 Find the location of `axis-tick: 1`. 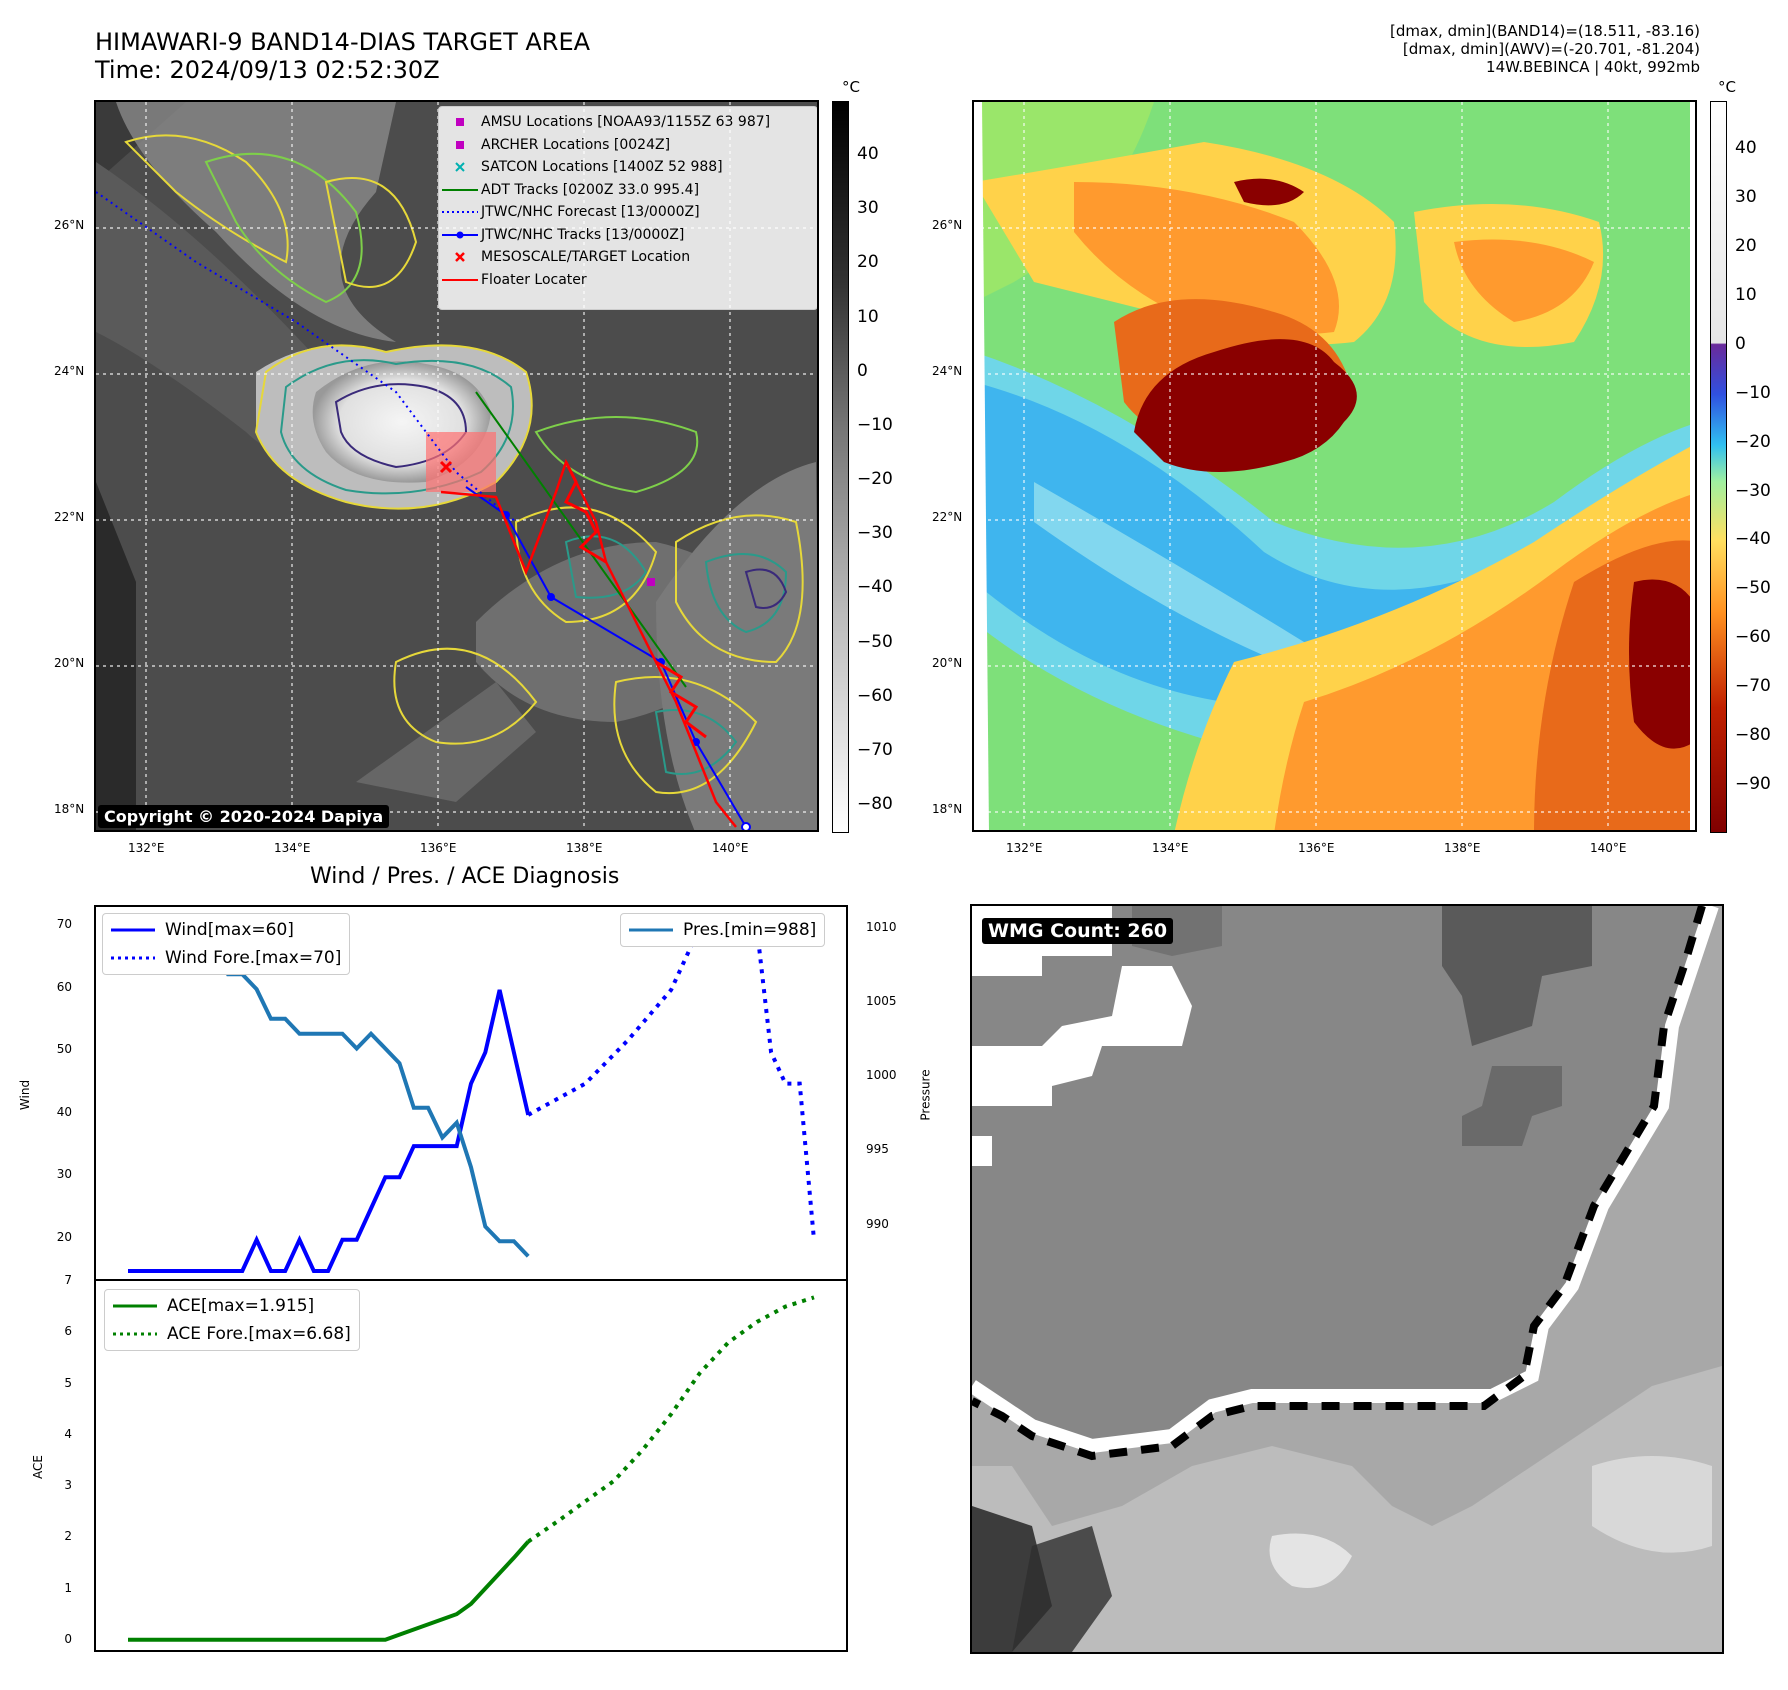

axis-tick: 1 is located at coordinates (68, 1587).